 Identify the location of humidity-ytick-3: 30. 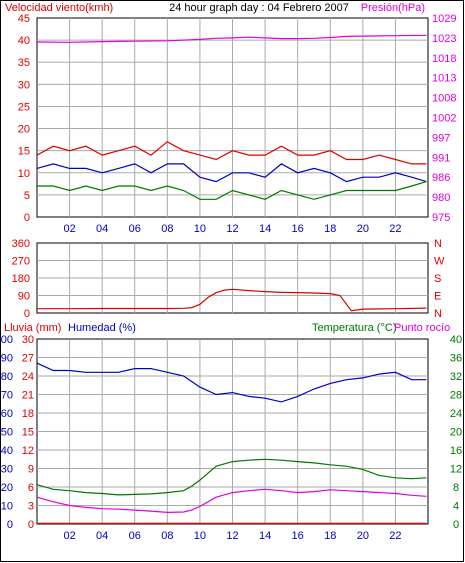
(7, 470).